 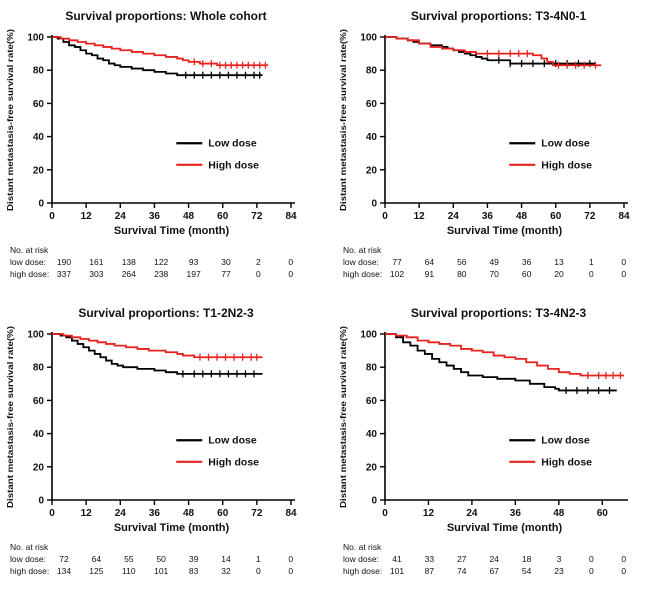 What do you see at coordinates (526, 571) in the screenshot?
I see `risk-value: 54` at bounding box center [526, 571].